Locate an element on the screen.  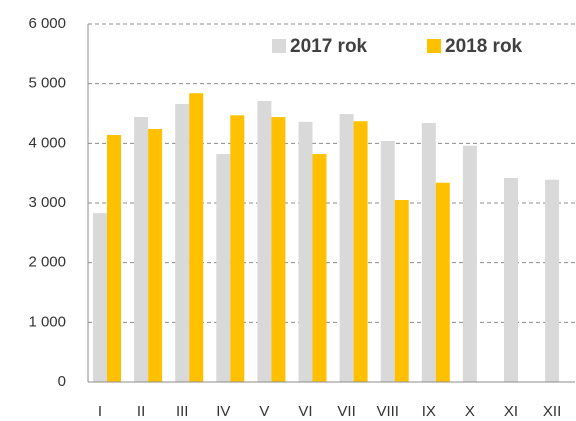
x-tick-label: VII is located at coordinates (346, 411).